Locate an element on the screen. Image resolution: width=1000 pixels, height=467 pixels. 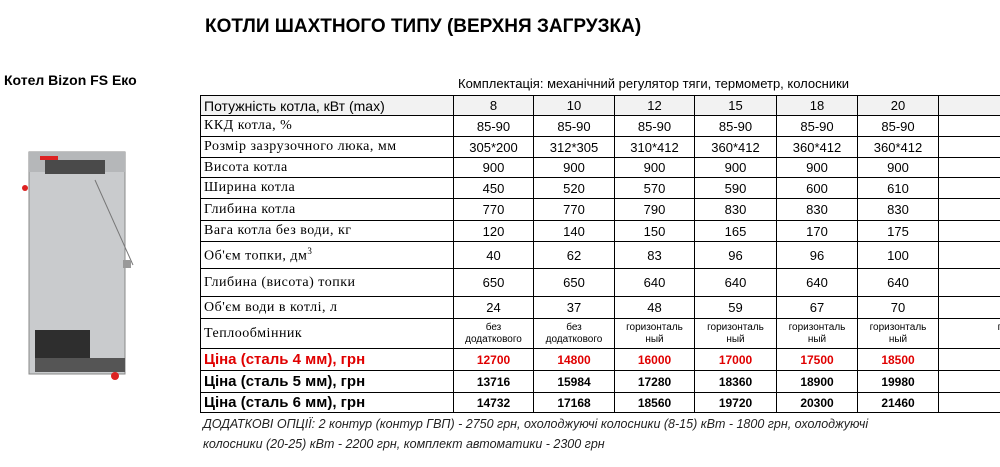
boiler-image is located at coordinates (78, 265).